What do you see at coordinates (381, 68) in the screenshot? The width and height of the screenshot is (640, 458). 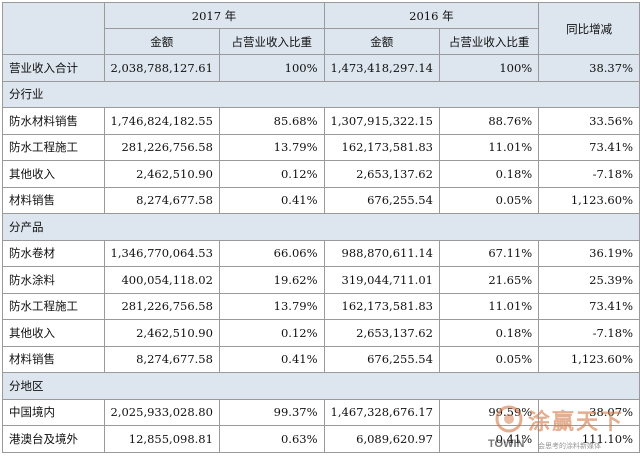 I see `amount-2016: 1,473,418,297.14` at bounding box center [381, 68].